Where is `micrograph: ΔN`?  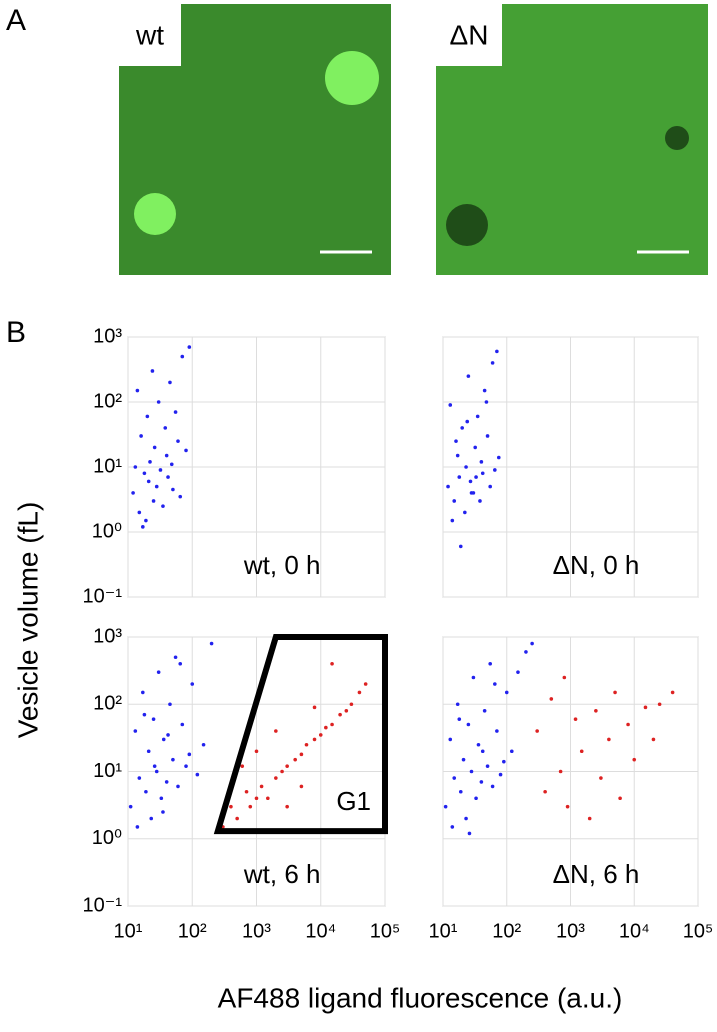 micrograph: ΔN is located at coordinates (572, 139).